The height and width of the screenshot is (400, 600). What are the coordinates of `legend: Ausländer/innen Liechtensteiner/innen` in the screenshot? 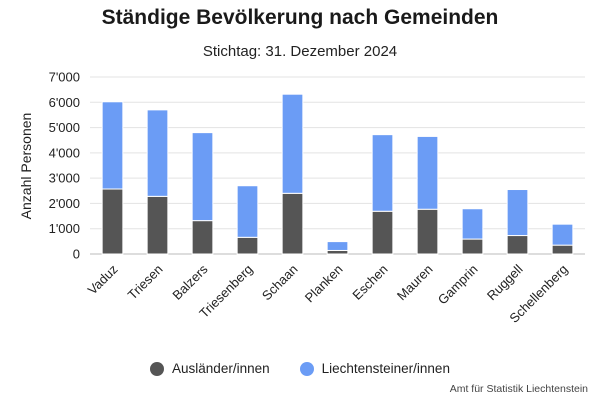 It's located at (300, 368).